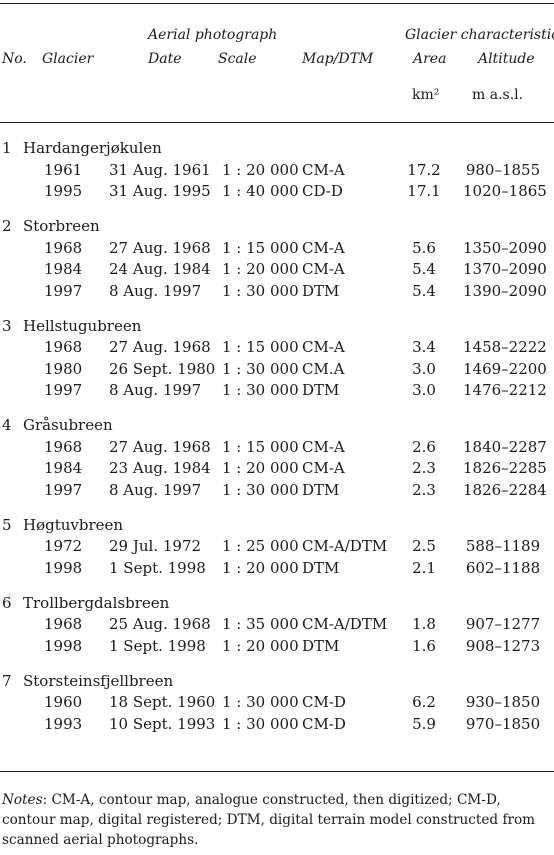 The height and width of the screenshot is (855, 554). I want to click on cell-area: 2.1, so click(424, 567).